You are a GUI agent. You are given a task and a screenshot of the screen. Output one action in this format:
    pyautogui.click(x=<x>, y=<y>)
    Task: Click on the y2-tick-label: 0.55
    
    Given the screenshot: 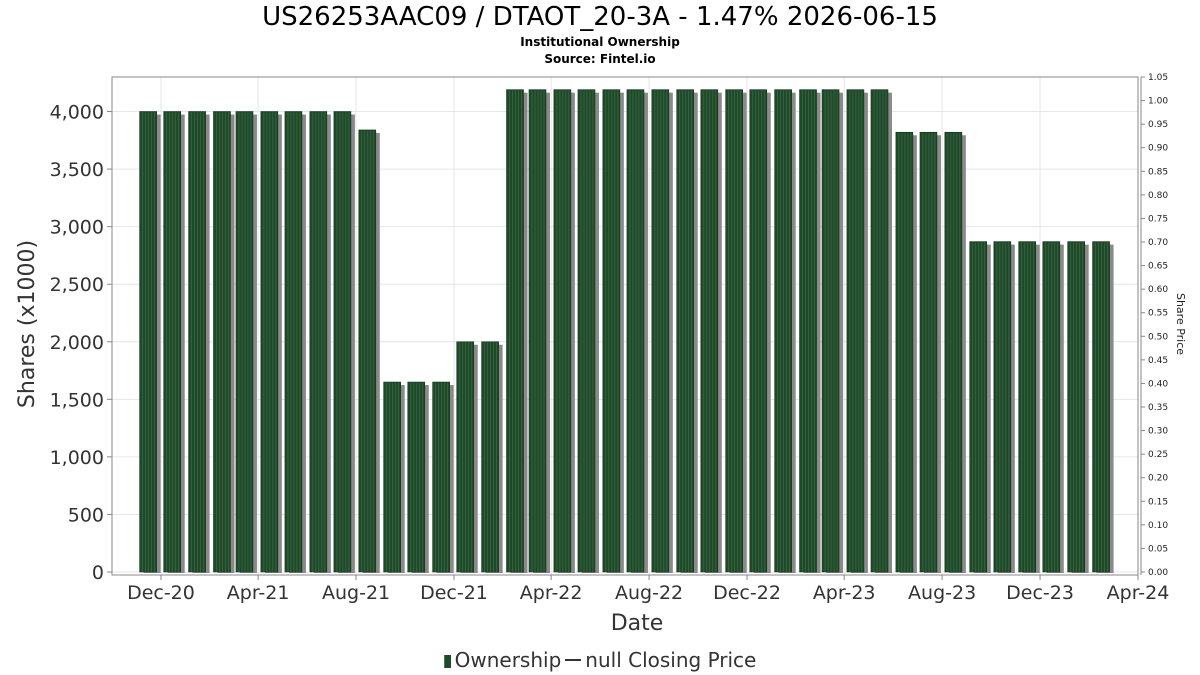 What is the action you would take?
    pyautogui.click(x=1158, y=314)
    